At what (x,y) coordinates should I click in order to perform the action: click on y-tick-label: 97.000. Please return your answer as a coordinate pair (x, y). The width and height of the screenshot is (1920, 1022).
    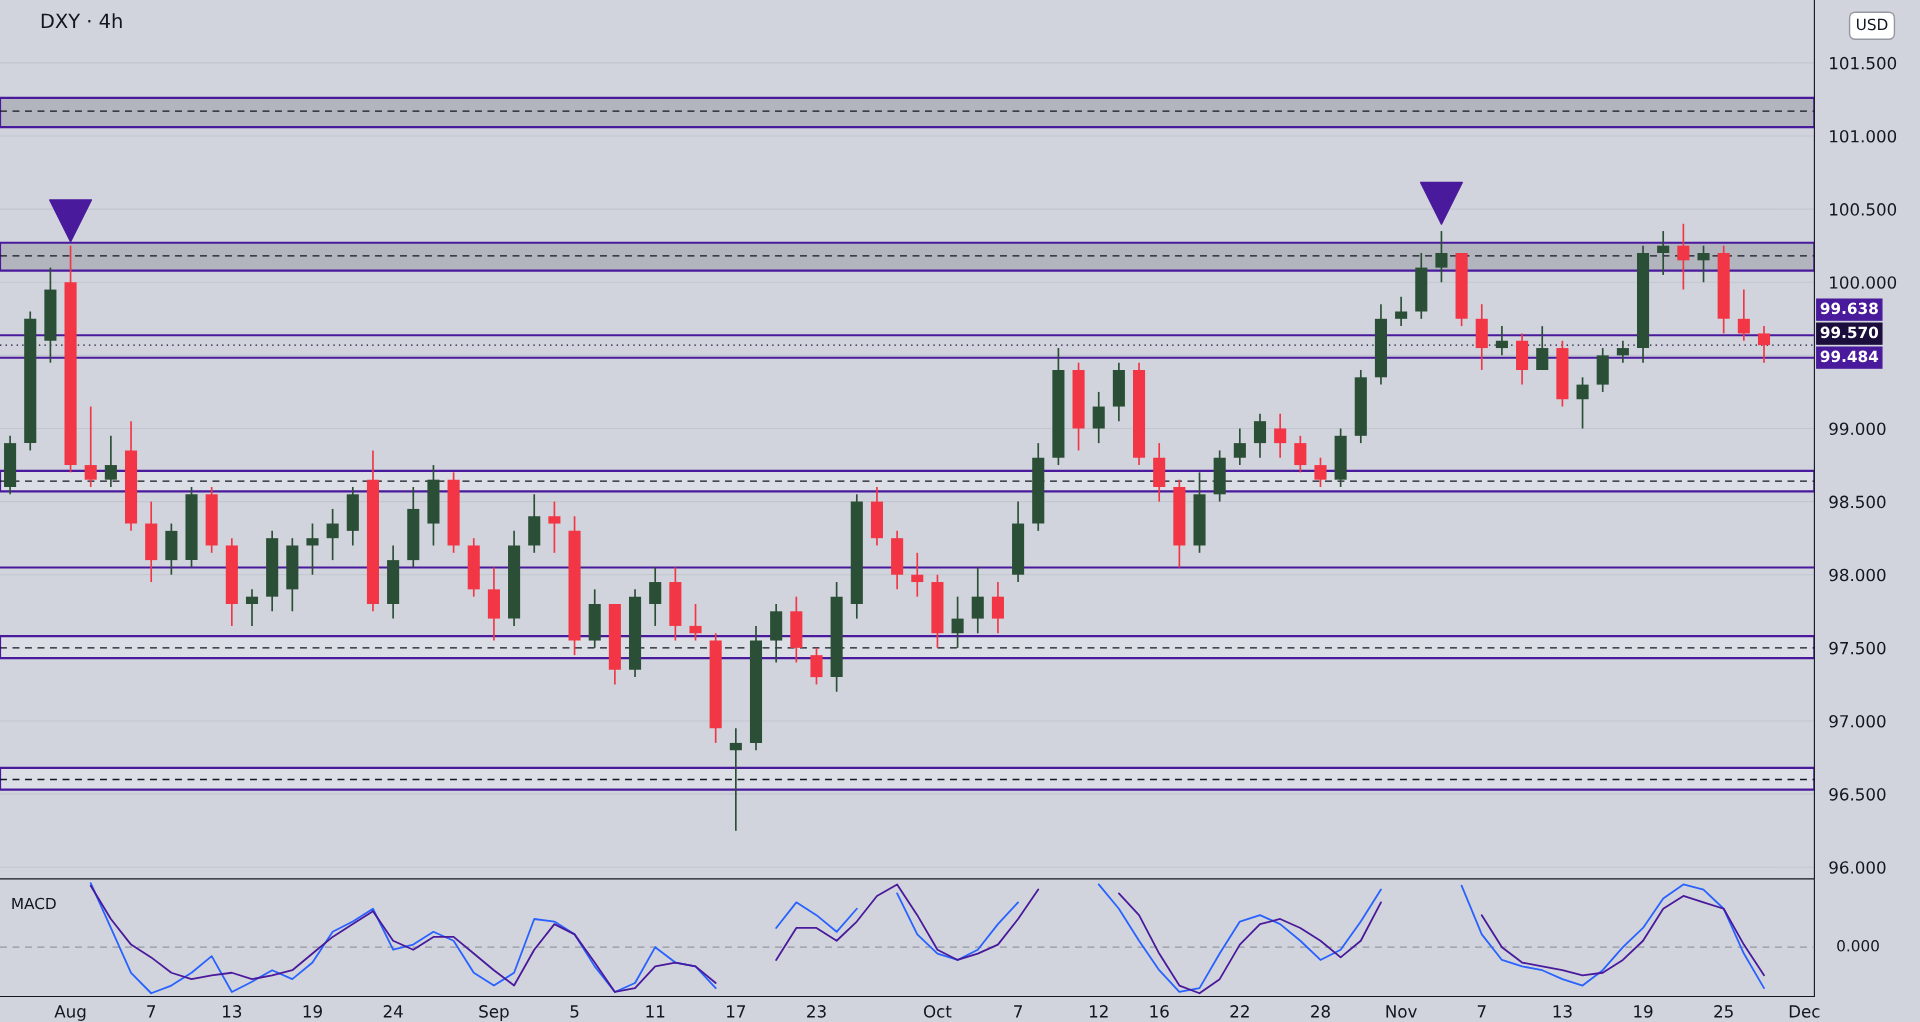
    Looking at the image, I should click on (1857, 721).